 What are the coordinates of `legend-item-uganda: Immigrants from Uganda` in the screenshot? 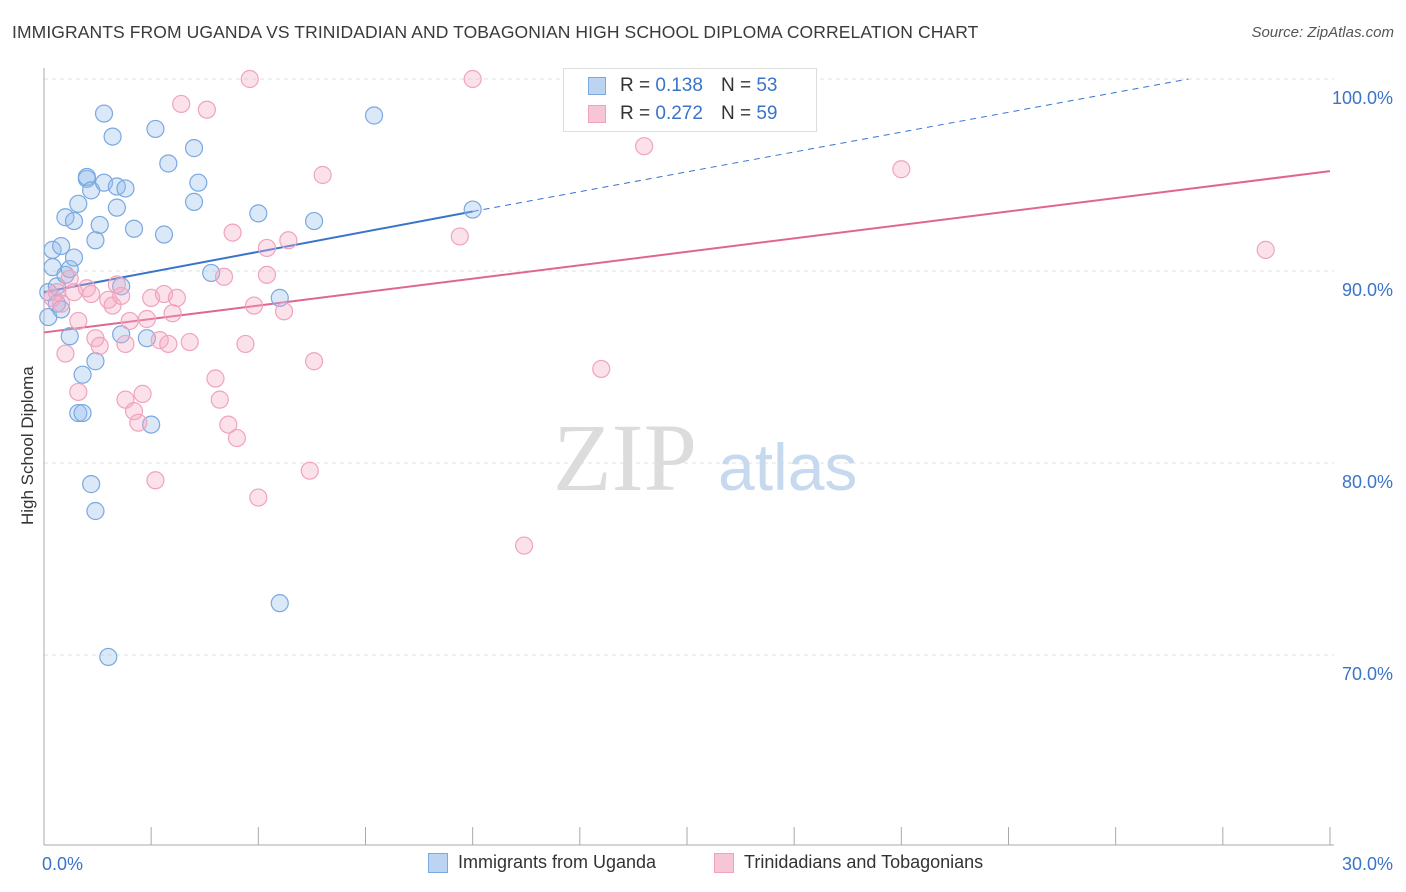 It's located at (542, 862).